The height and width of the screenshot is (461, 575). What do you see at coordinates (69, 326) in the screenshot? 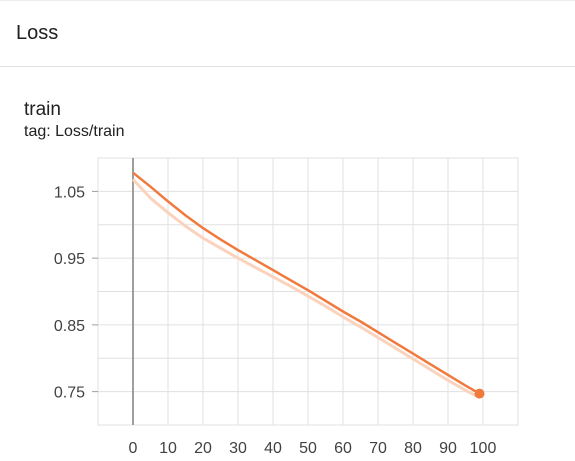
I see `y-tick-label: 0.85` at bounding box center [69, 326].